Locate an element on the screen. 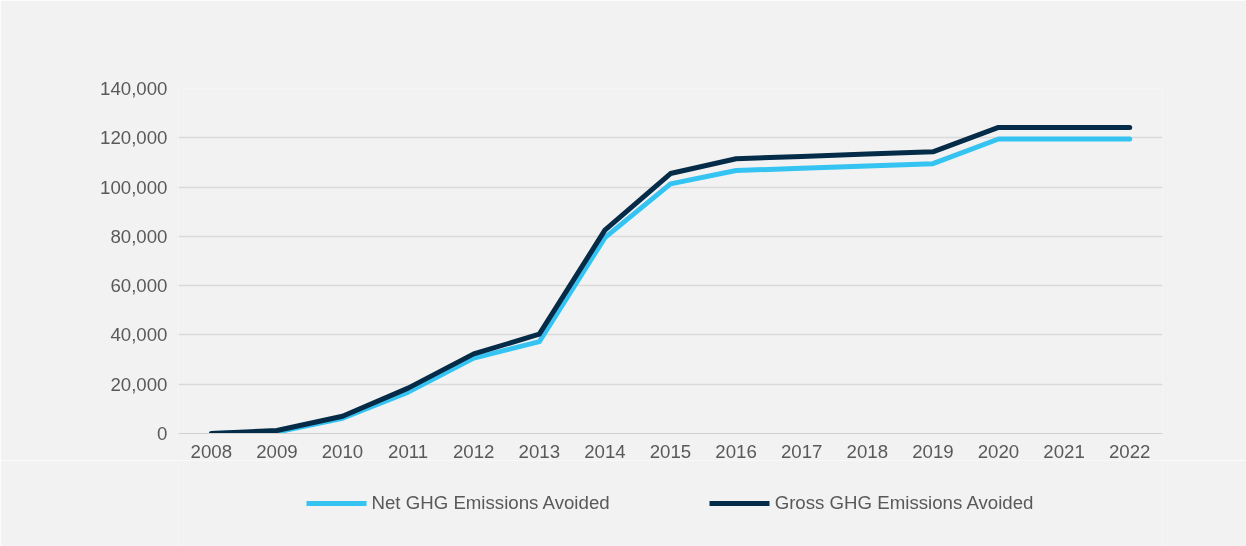 The width and height of the screenshot is (1246, 546). x-tick-label: 2022 is located at coordinates (1129, 451).